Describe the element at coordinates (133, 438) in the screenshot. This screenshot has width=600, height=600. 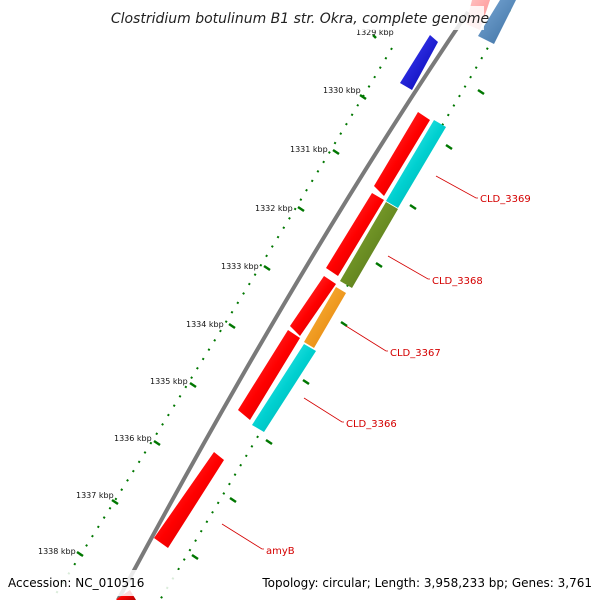
I see `tick-label: 1336 kbp` at that location.